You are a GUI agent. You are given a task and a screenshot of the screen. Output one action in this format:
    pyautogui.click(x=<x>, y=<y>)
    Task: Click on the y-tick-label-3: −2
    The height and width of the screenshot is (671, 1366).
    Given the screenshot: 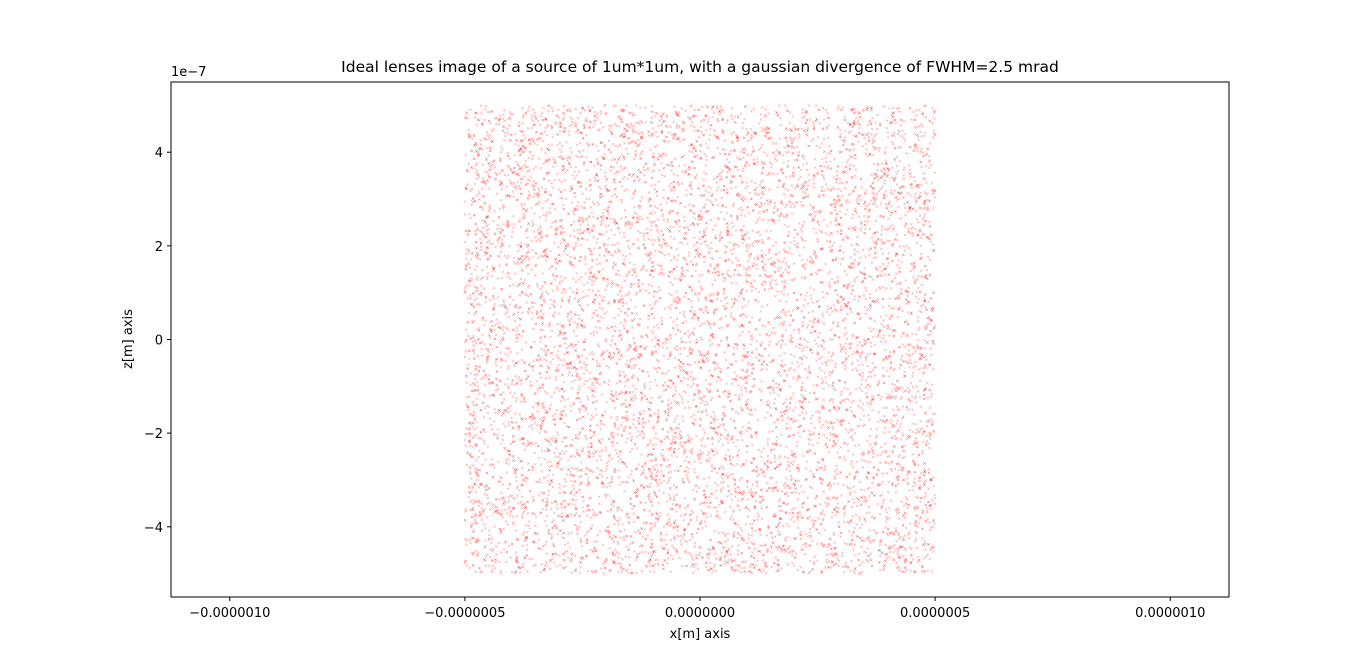 What is the action you would take?
    pyautogui.click(x=153, y=434)
    